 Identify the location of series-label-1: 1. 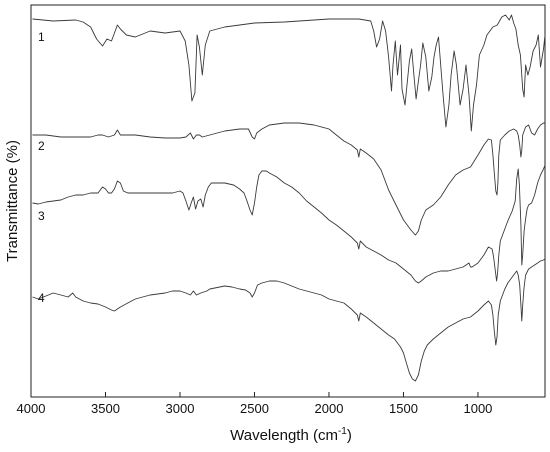
(41, 37).